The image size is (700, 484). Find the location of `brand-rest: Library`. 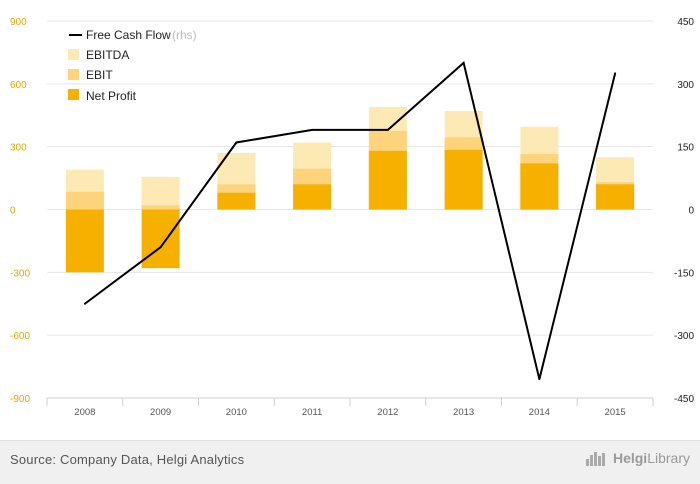

brand-rest: Library is located at coordinates (668, 458).